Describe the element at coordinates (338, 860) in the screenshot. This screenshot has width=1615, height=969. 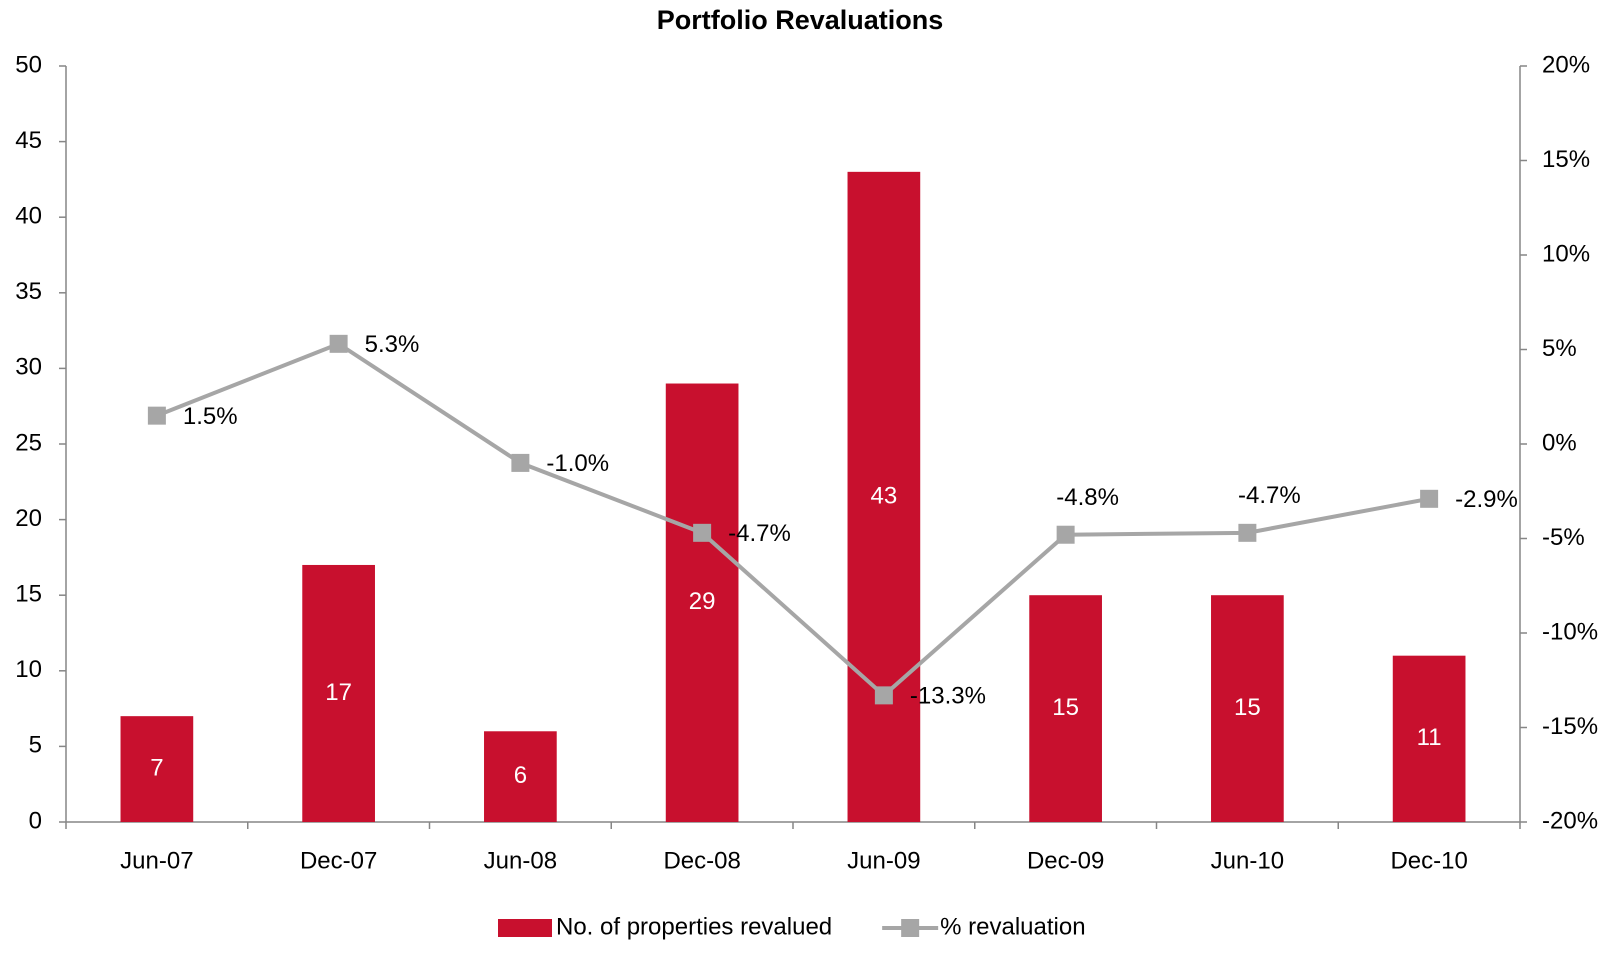
I see `x-tick-label: Dec-07` at that location.